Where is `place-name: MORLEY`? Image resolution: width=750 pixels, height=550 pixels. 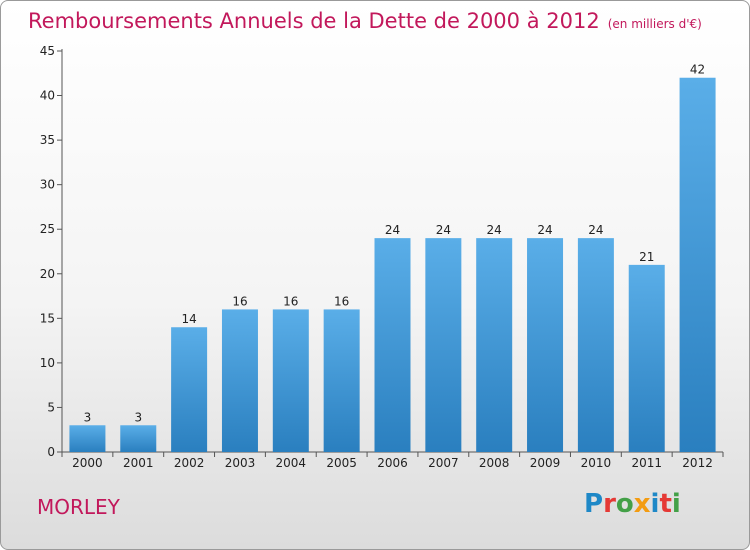
place-name: MORLEY is located at coordinates (78, 507).